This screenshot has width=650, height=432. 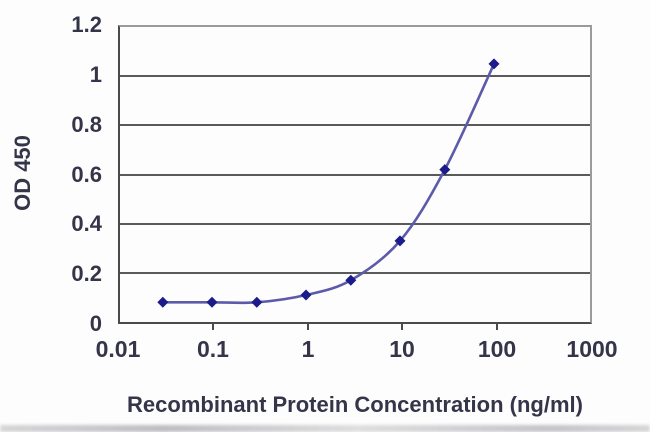 I want to click on image-edge-artifact, so click(x=325, y=428).